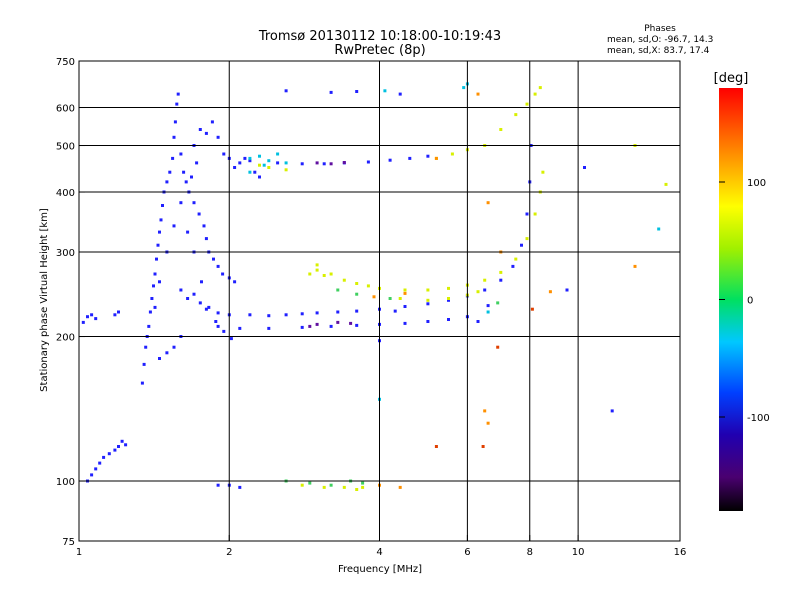 Image resolution: width=800 pixels, height=600 pixels. I want to click on y-tick-label: 300, so click(65, 253).